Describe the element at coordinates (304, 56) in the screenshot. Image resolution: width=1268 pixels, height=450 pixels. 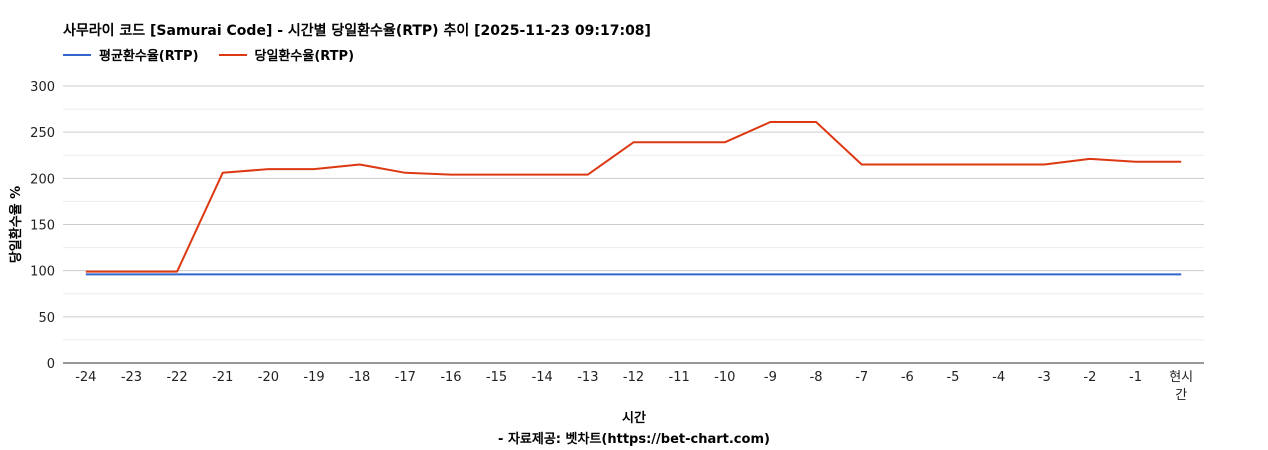
I see `legend-label-daily: 당일환수율(RTP)` at that location.